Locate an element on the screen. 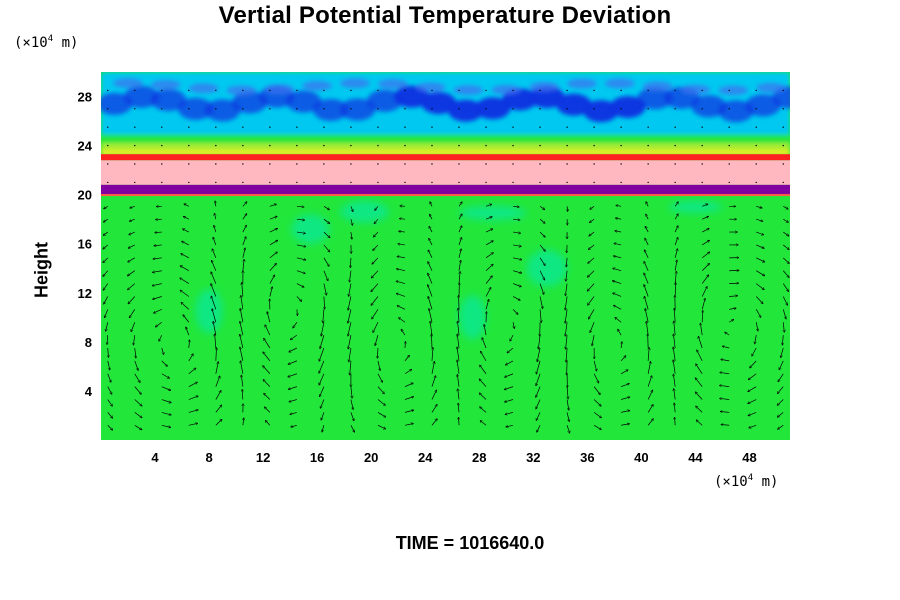 This screenshot has width=900, height=600. time-readout: TIME = 1016640.0 is located at coordinates (470, 543).